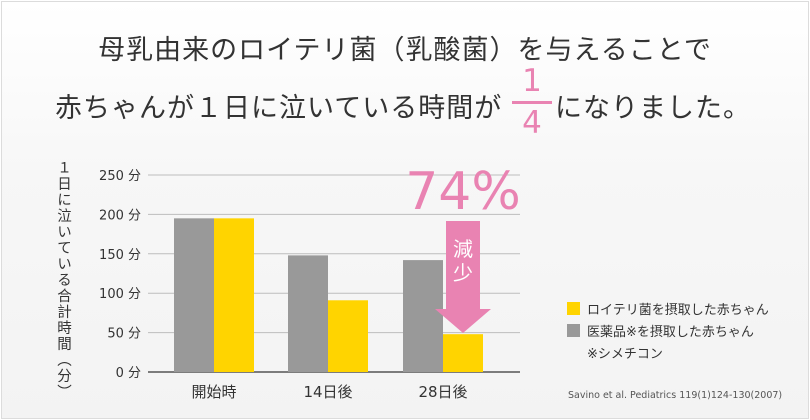  I want to click on legend-item-reuteri: ロイテリ菌を摂取した赤ちゃん, so click(668, 308).